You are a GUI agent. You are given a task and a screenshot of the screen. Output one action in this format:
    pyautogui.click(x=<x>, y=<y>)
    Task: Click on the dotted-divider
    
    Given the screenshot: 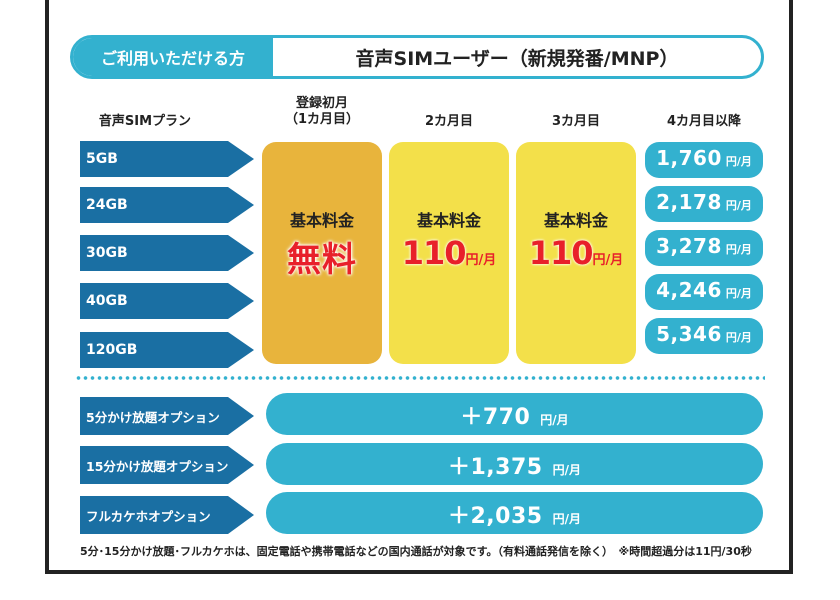 What is the action you would take?
    pyautogui.click(x=420, y=378)
    